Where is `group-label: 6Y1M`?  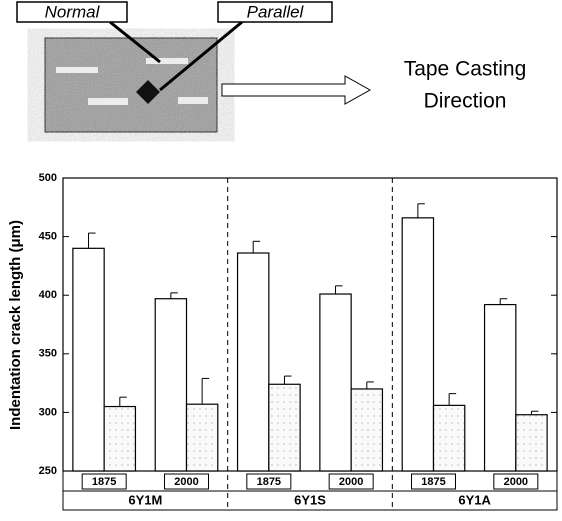 group-label: 6Y1M is located at coordinates (145, 499).